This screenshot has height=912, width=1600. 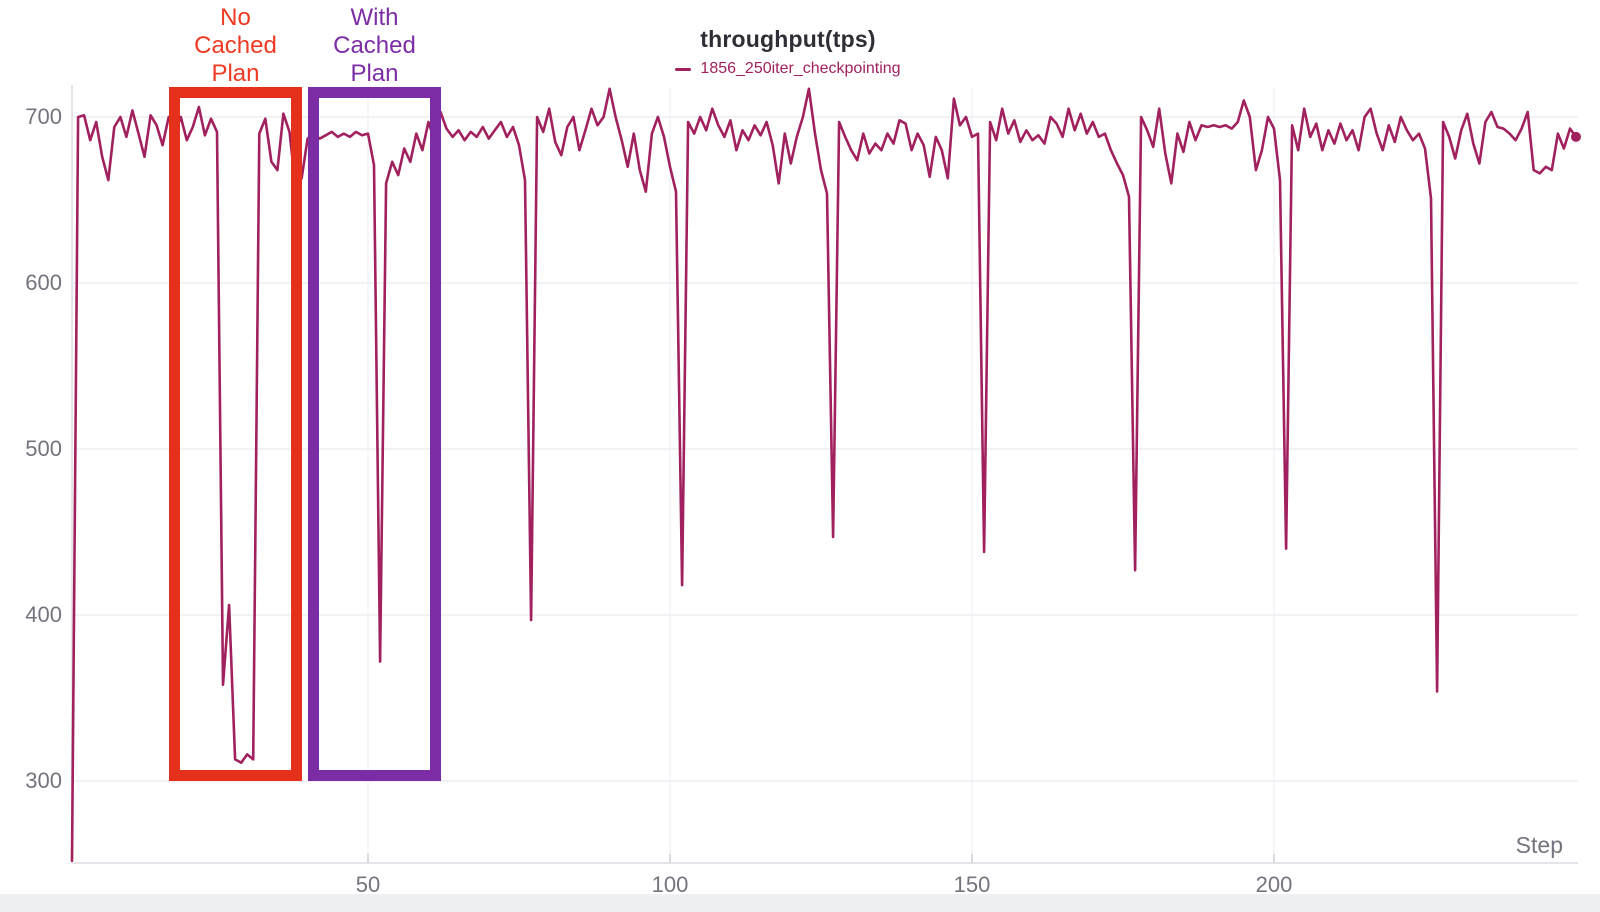 What do you see at coordinates (374, 434) in the screenshot?
I see `annotation-box-with-cached-plan` at bounding box center [374, 434].